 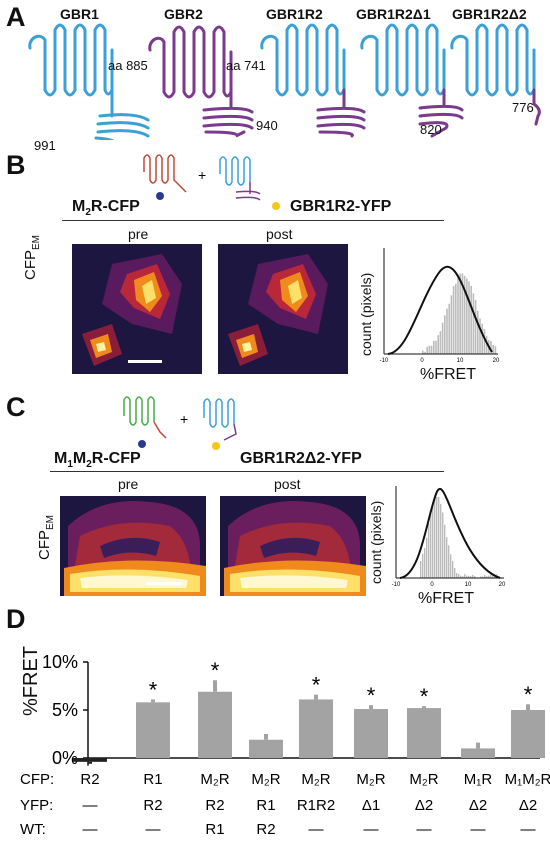 I want to click on panel-b-hist-ytick-300: 300, so click(x=378, y=275).